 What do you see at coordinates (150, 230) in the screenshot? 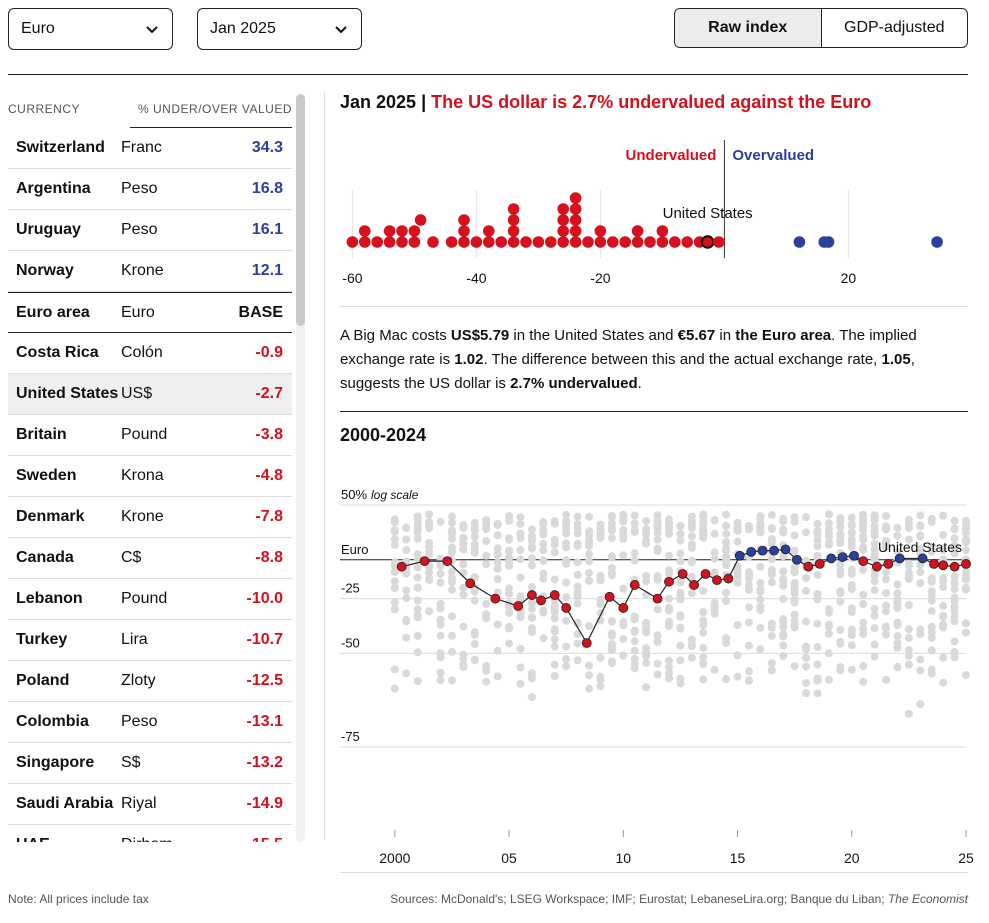
I see `table-row: Uruguay Peso 16.1` at bounding box center [150, 230].